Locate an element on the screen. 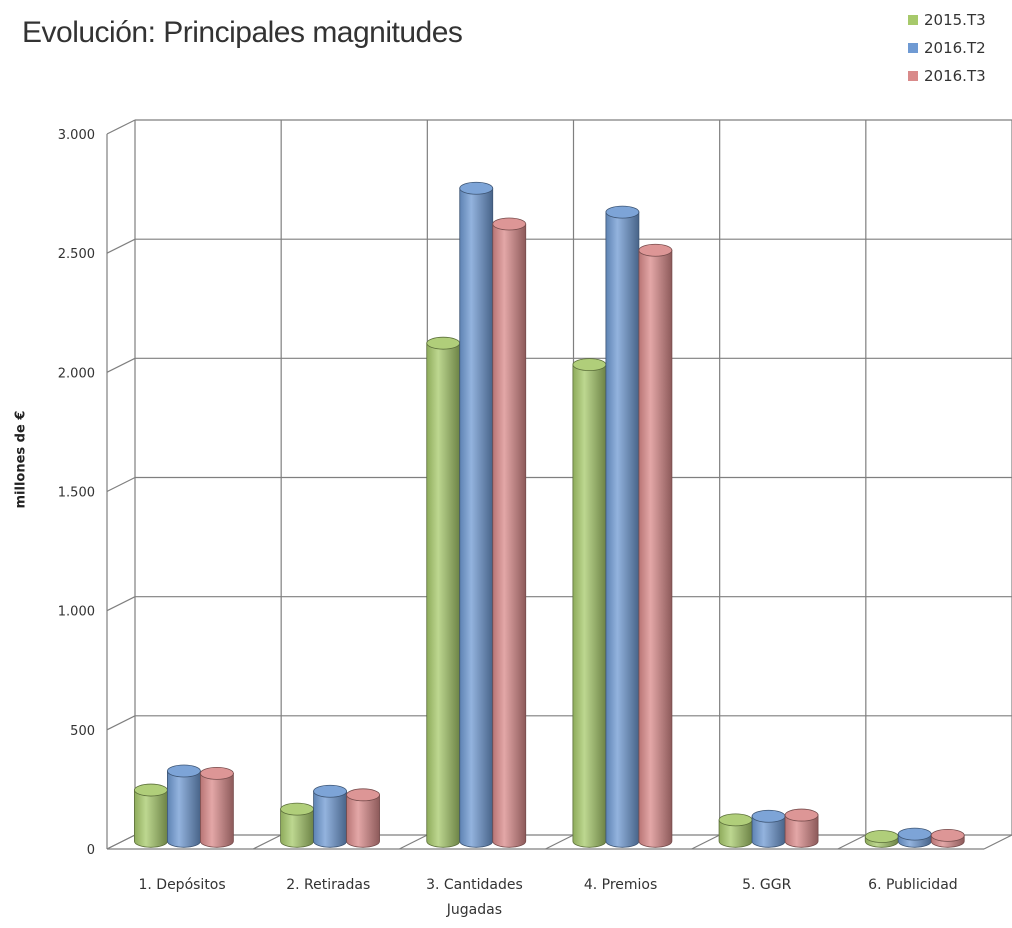 The image size is (1012, 928). y-tick-label: 1.500 is located at coordinates (76, 493).